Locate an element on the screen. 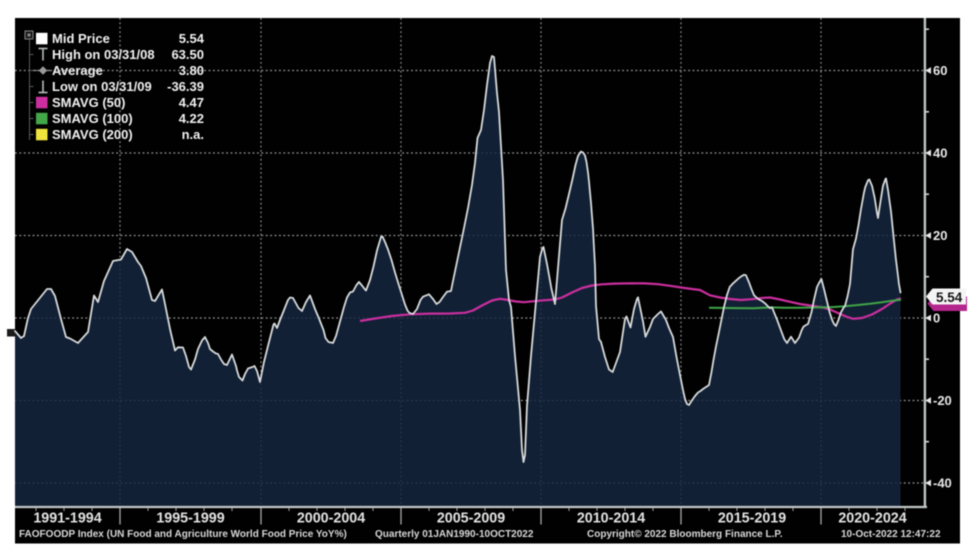 This screenshot has width=974, height=554. svg-text: 2015-2019 is located at coordinates (752, 519).